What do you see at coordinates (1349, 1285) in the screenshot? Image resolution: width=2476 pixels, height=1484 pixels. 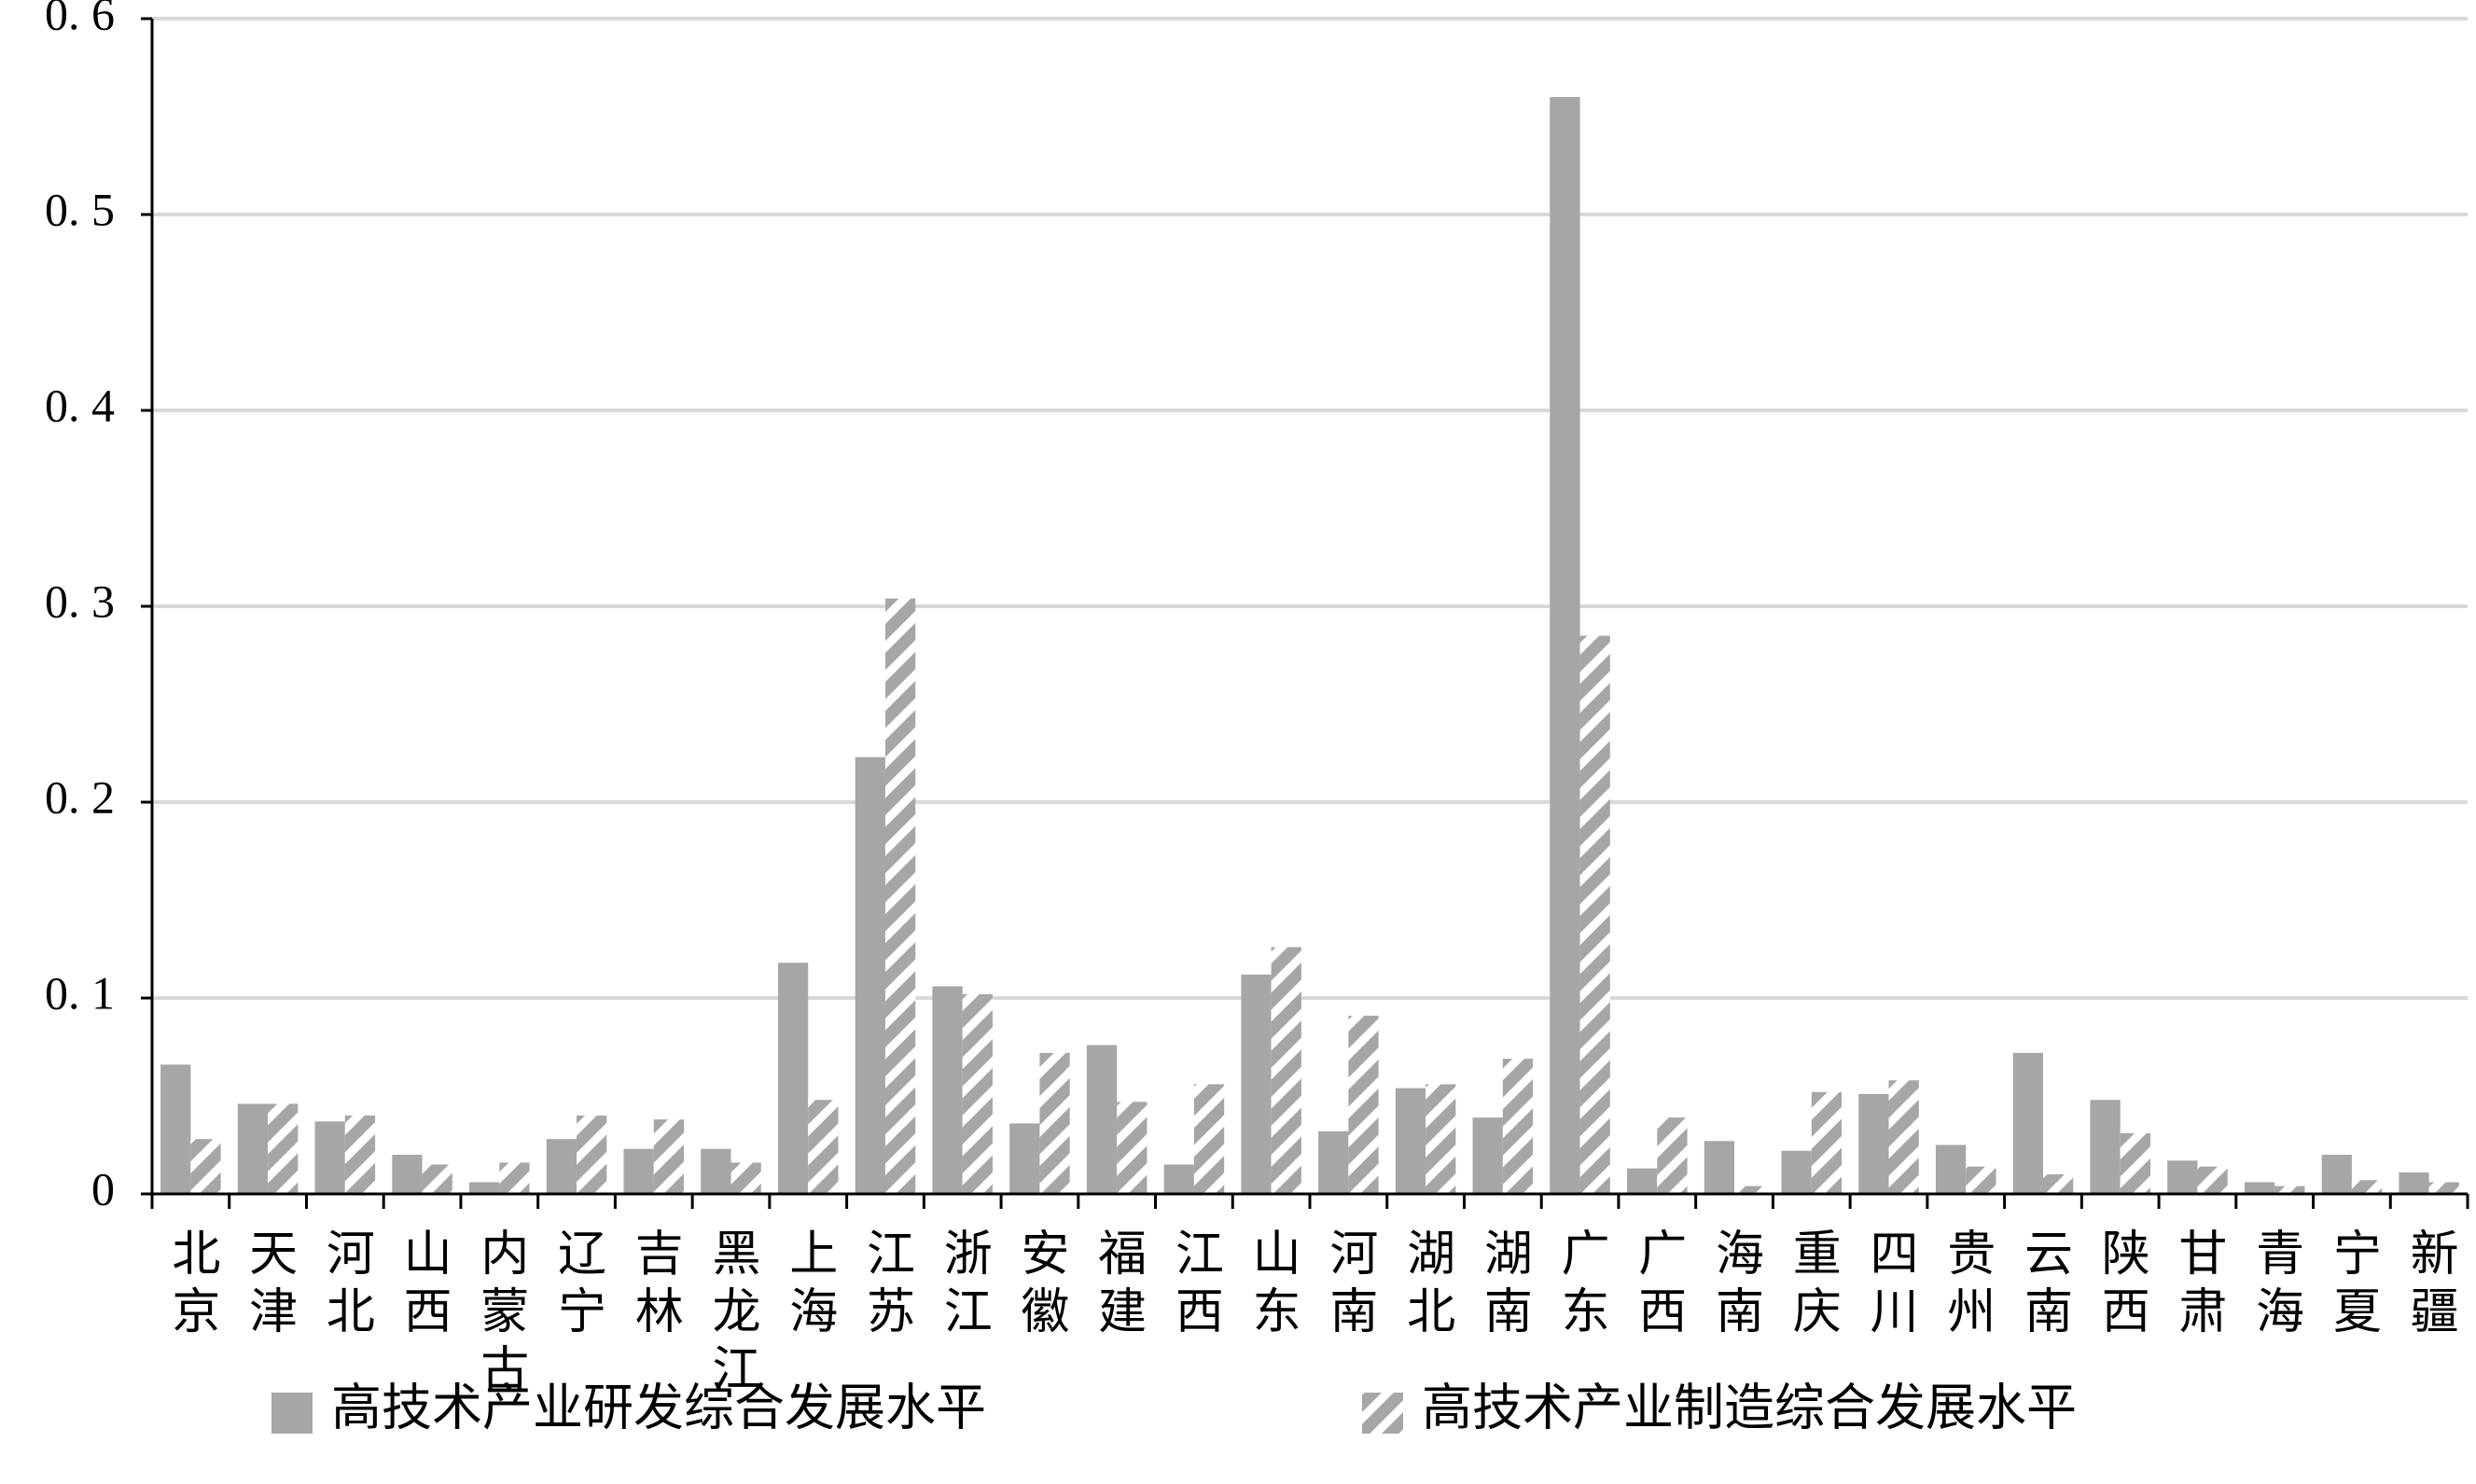 I see `x-tick-label: 河南` at bounding box center [1349, 1285].